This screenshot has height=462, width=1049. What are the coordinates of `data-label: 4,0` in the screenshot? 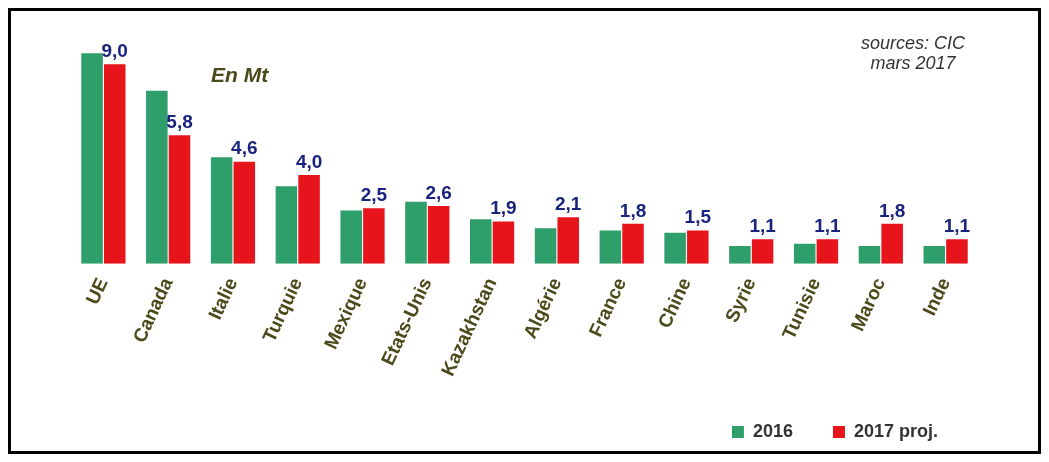 It's located at (309, 161).